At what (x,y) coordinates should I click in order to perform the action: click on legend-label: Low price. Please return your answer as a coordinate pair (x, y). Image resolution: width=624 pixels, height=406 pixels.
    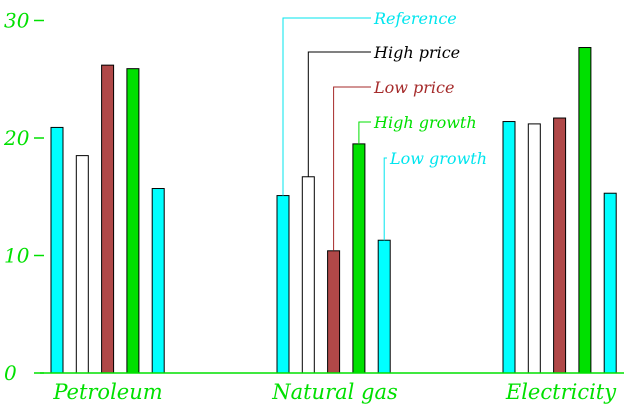
    Looking at the image, I should click on (413, 87).